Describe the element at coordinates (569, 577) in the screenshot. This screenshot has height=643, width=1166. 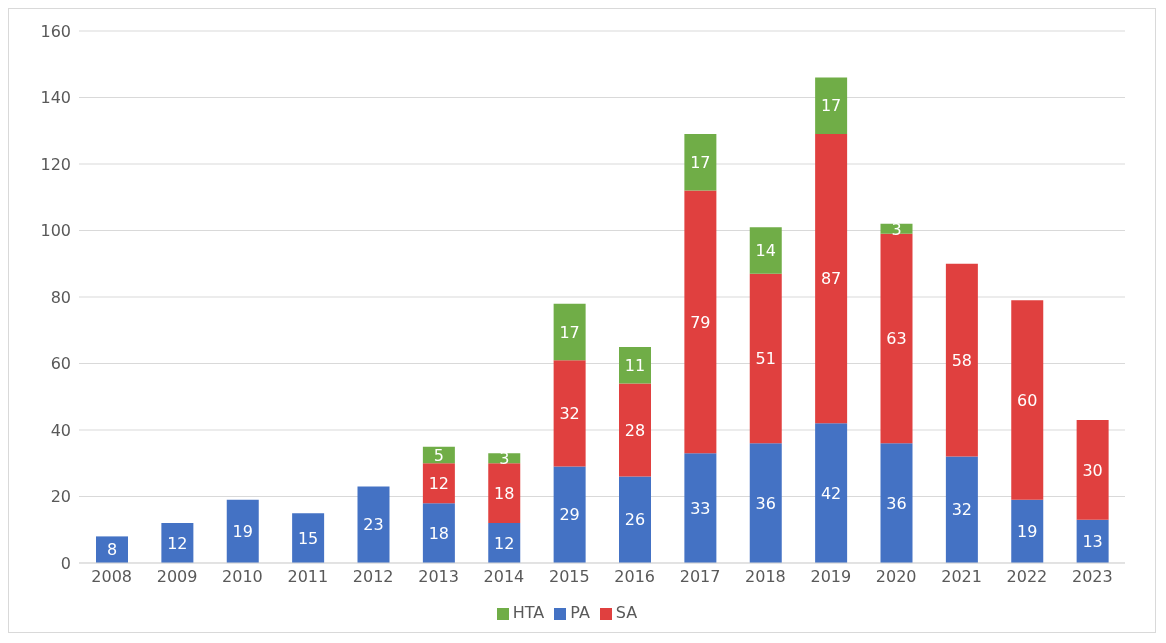
I see `x-tick-label: 2015` at that location.